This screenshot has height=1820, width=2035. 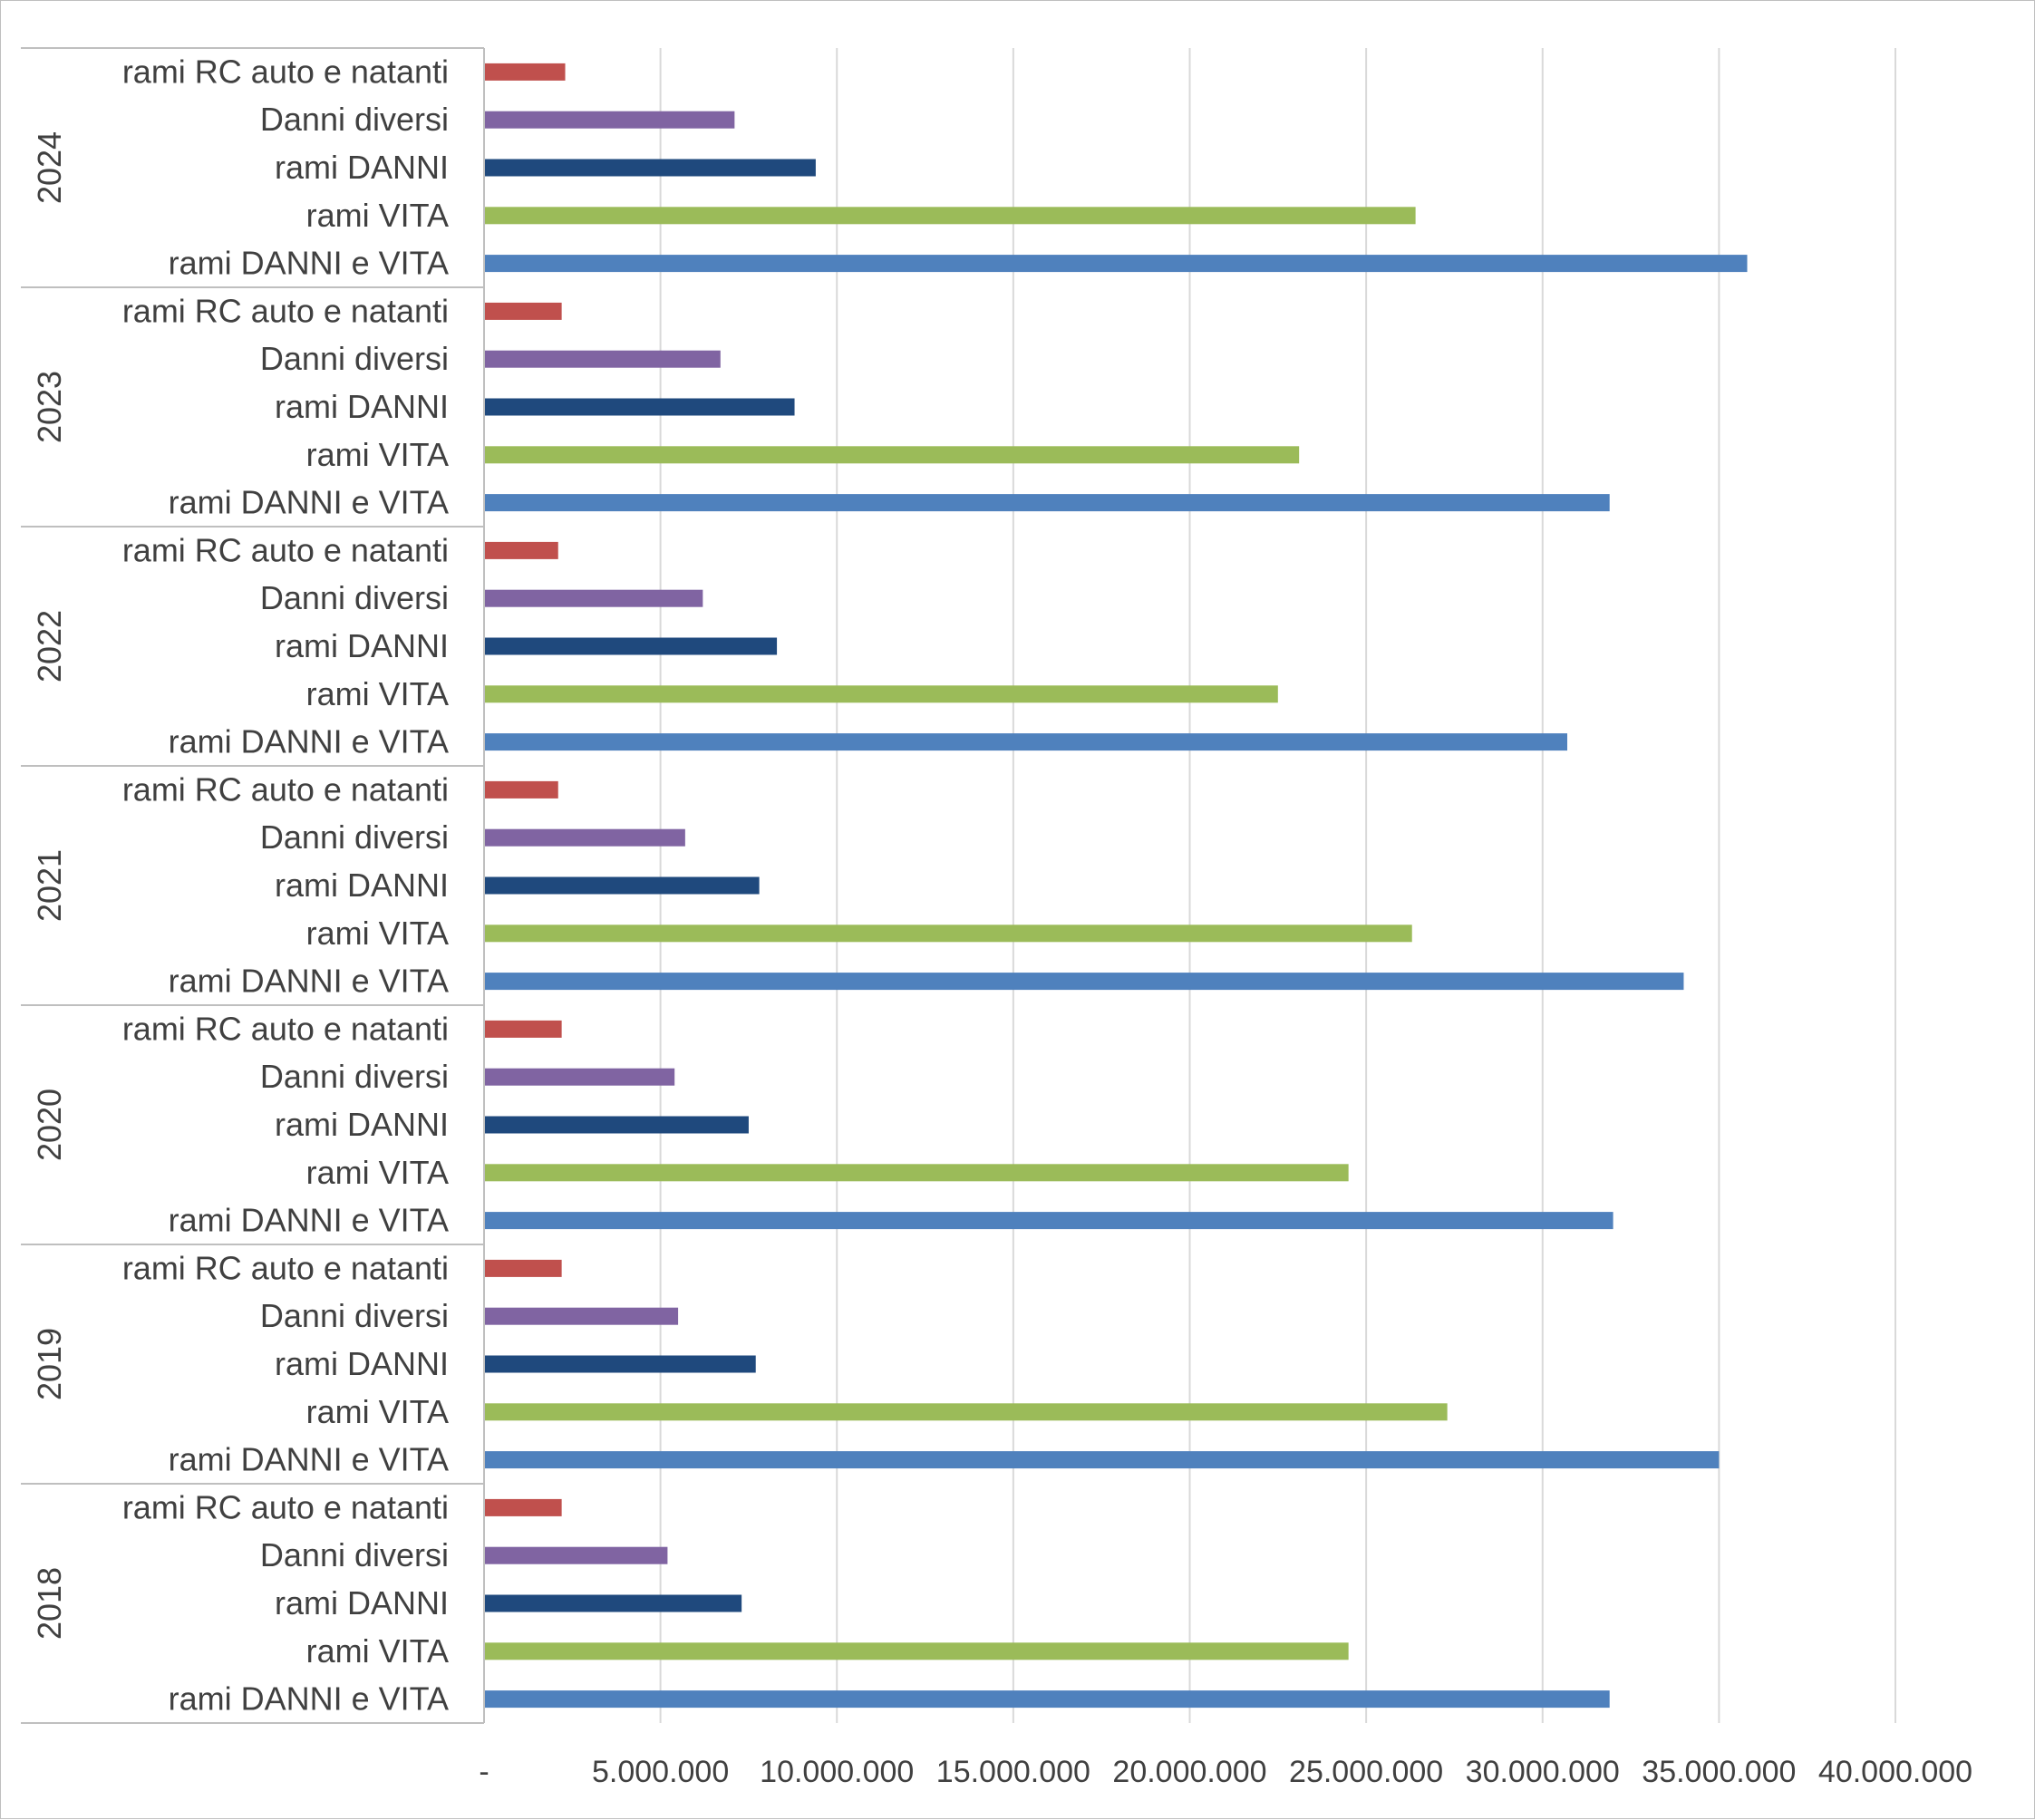 I want to click on bar-2021-danni-diversi, so click(x=585, y=837).